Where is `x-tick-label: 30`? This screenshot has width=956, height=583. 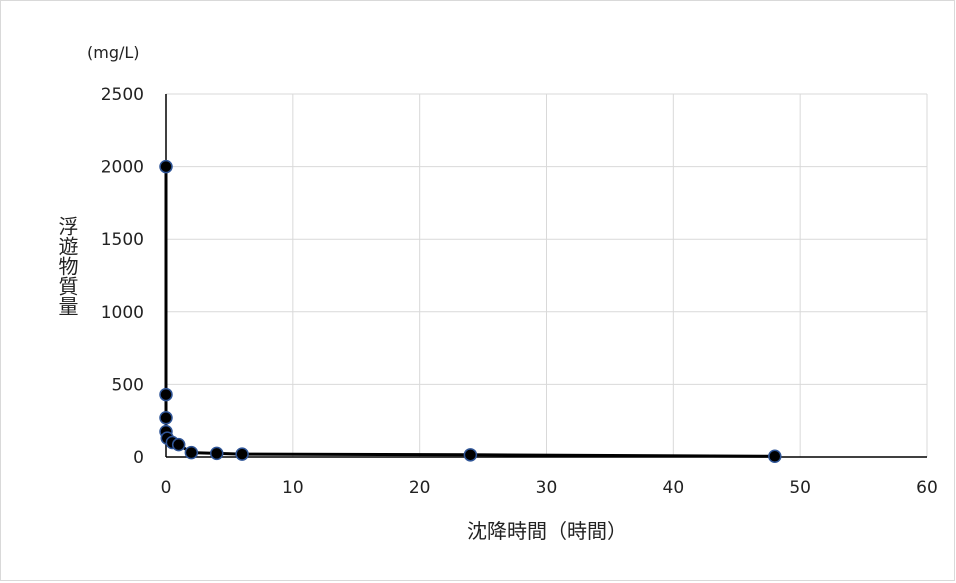
x-tick-label: 30 is located at coordinates (547, 488).